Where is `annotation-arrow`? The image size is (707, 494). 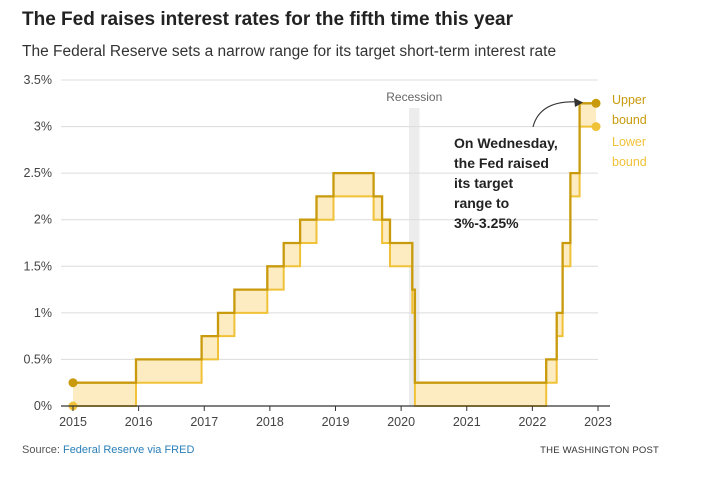
annotation-arrow is located at coordinates (555, 114).